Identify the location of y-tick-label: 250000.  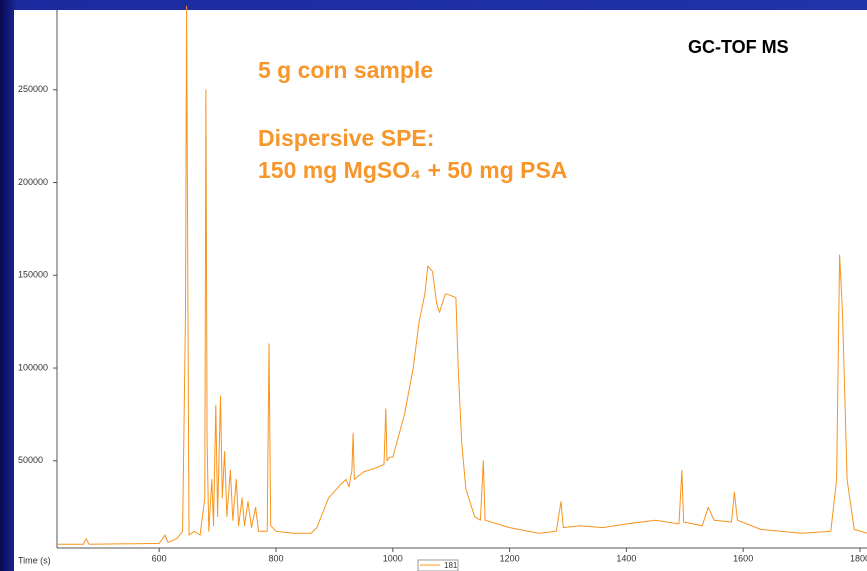
(33, 89).